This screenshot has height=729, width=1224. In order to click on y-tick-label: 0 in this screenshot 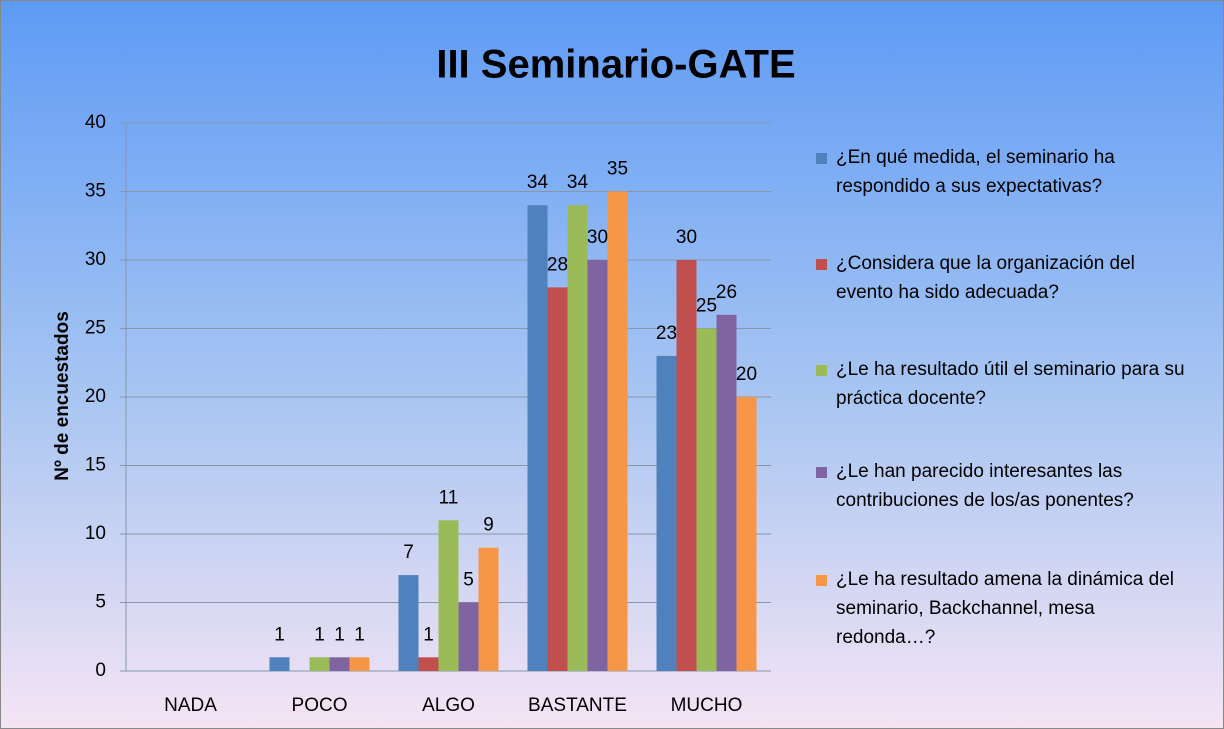, I will do `click(100, 670)`.